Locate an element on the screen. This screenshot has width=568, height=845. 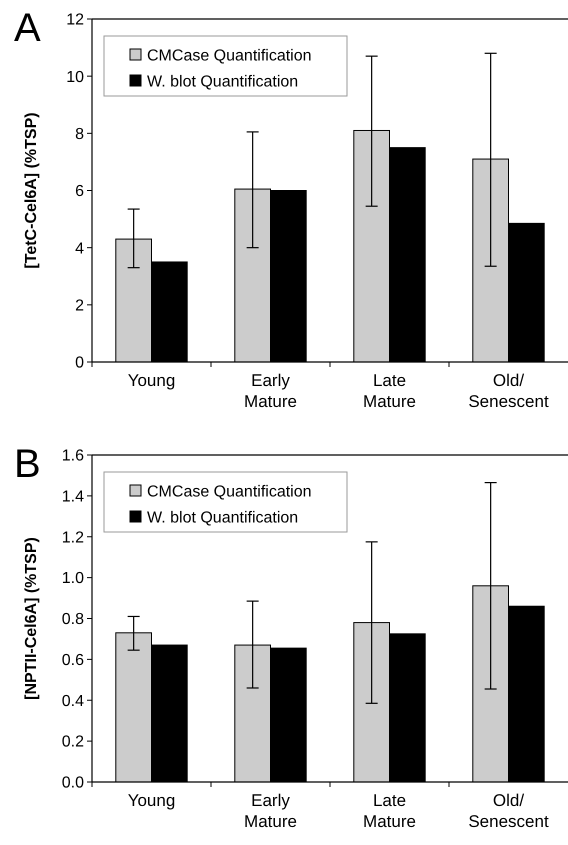
y-tick-label: 12 is located at coordinates (75, 20).